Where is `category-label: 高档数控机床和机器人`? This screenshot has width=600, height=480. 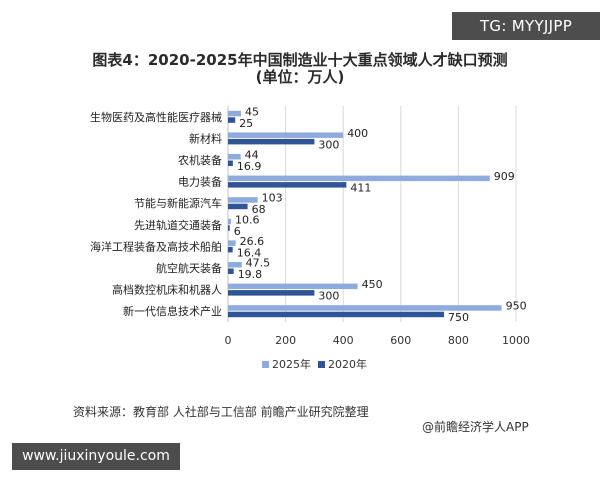
category-label: 高档数控机床和机器人 is located at coordinates (167, 290).